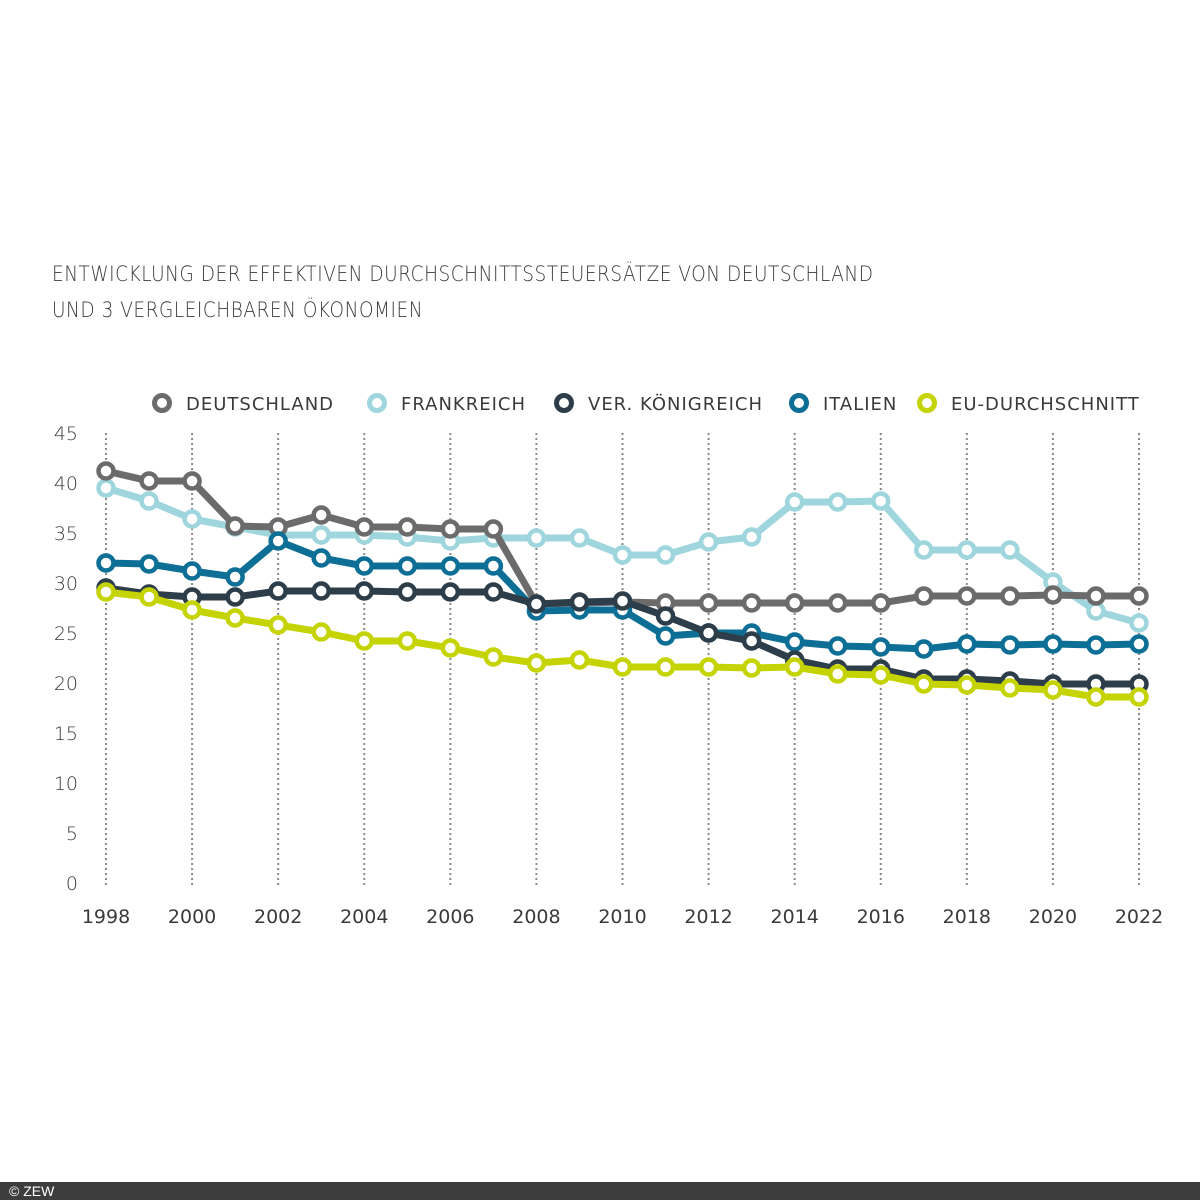 This screenshot has width=1200, height=1200. What do you see at coordinates (66, 434) in the screenshot?
I see `y-tick-label: 45` at bounding box center [66, 434].